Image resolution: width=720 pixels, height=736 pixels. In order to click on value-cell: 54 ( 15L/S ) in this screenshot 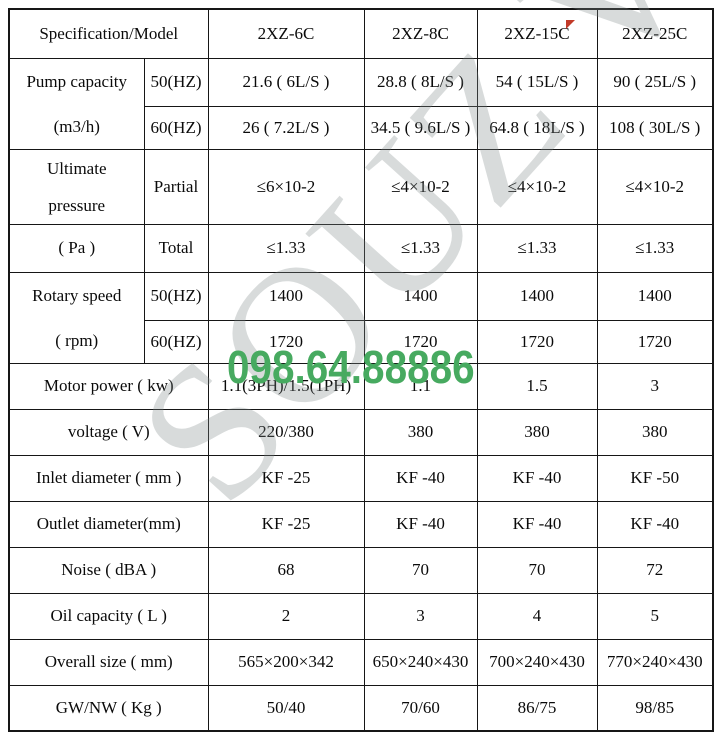, I will do `click(537, 82)`.